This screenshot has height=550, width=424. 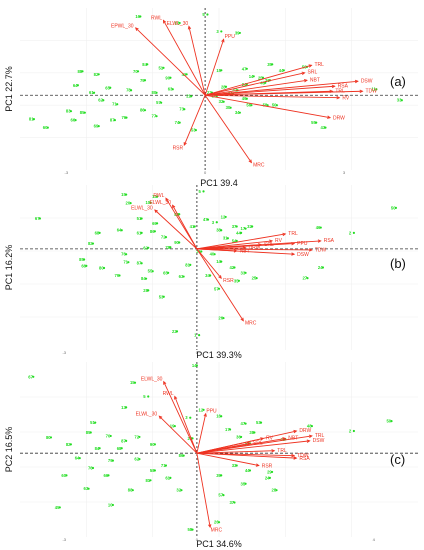 What do you see at coordinates (108, 435) in the screenshot?
I see `point-label: 70` at bounding box center [108, 435].